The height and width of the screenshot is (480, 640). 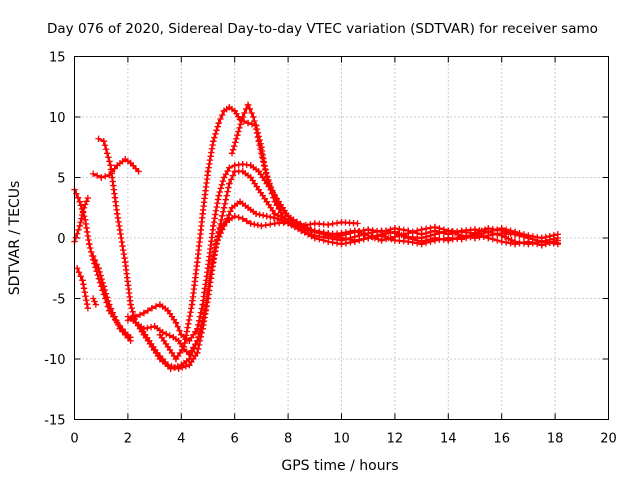 I want to click on x-tick-label: 4, so click(x=181, y=439).